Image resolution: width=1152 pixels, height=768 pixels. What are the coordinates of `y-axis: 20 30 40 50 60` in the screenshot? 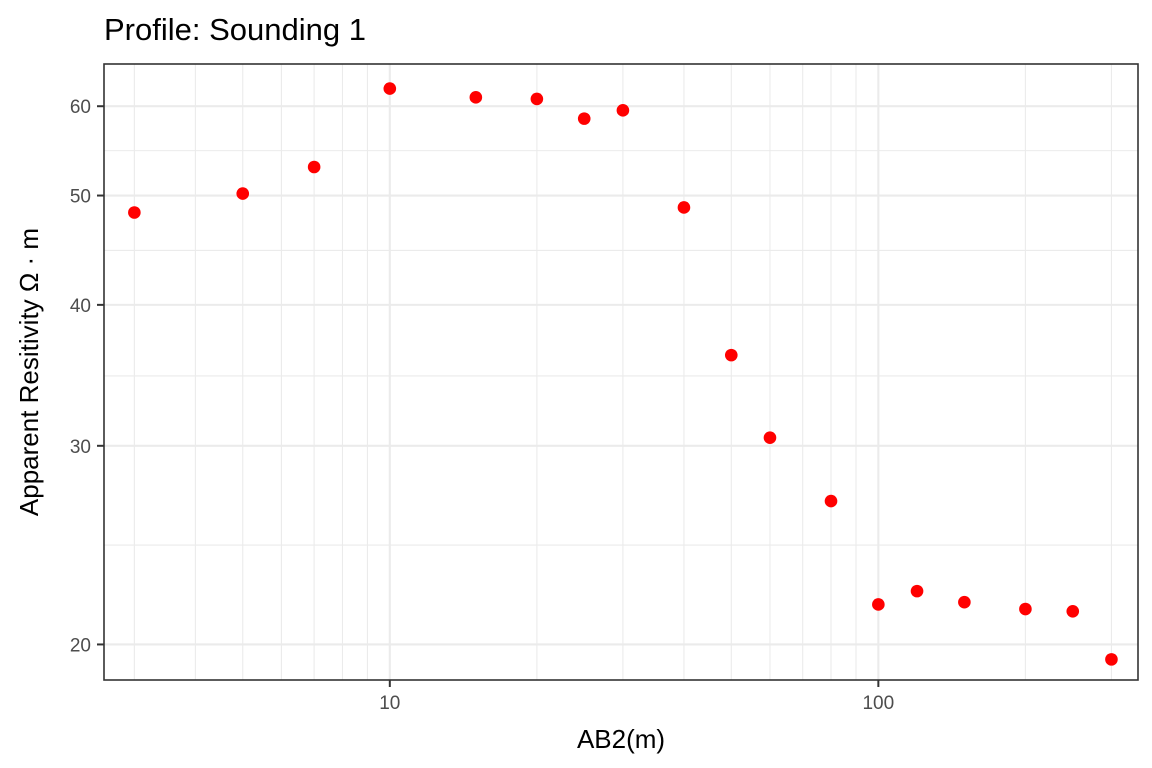 It's located at (87, 376).